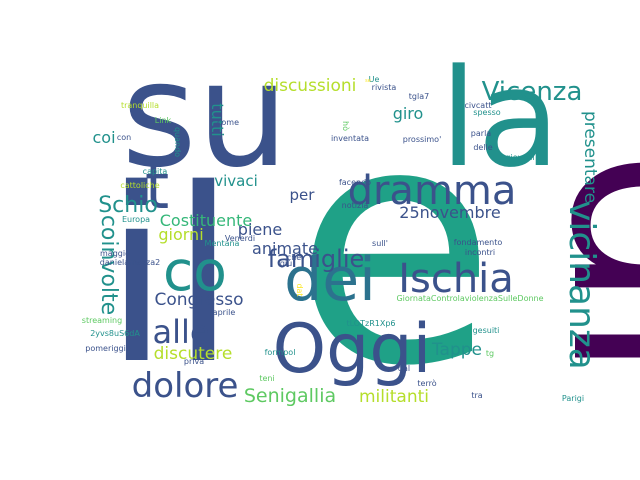  What do you see at coordinates (432, 191) in the screenshot?
I see `word-9: dramma` at bounding box center [432, 191].